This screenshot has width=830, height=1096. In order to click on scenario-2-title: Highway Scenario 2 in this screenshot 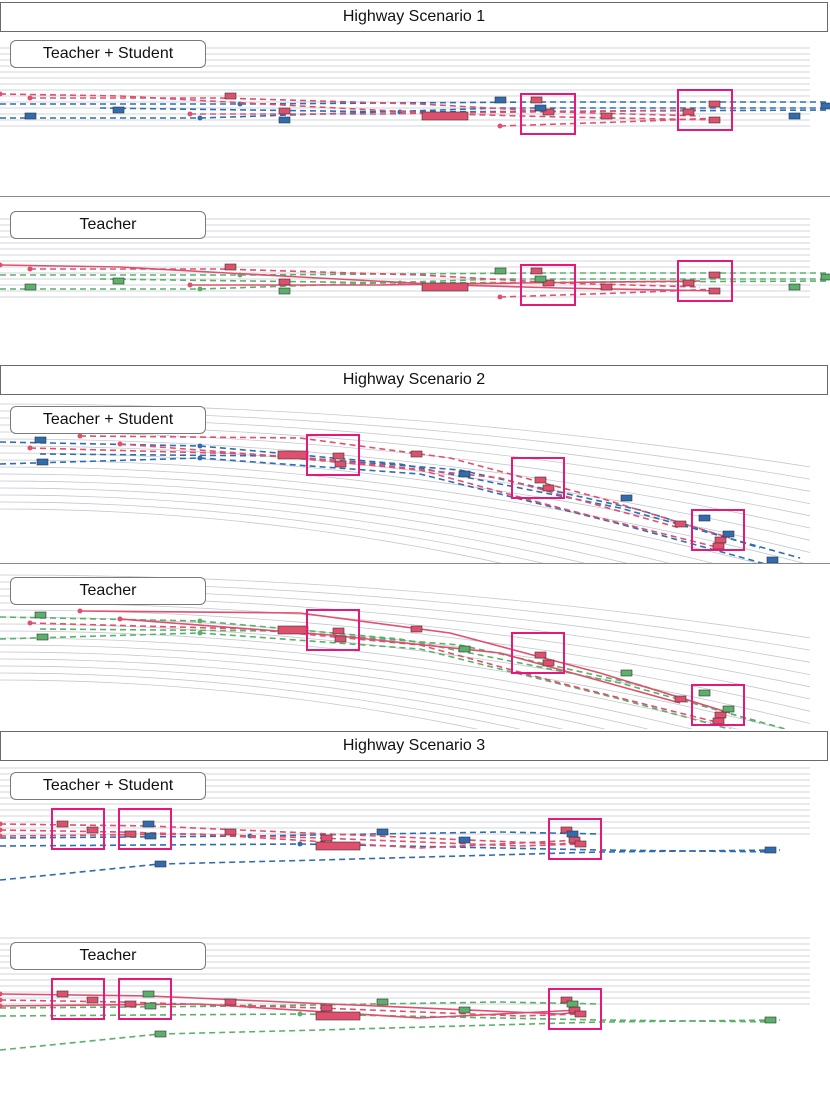, I will do `click(414, 380)`.